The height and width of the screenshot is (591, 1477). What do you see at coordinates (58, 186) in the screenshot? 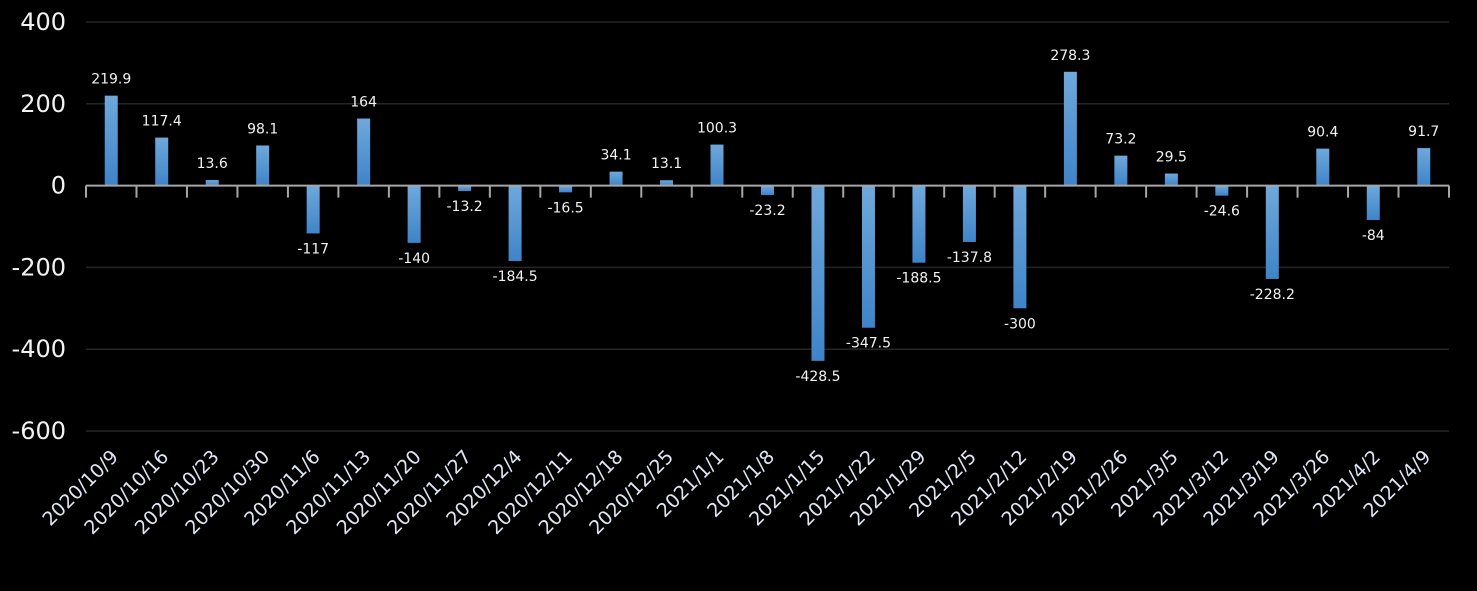
I see `y-tick-label: 0` at bounding box center [58, 186].